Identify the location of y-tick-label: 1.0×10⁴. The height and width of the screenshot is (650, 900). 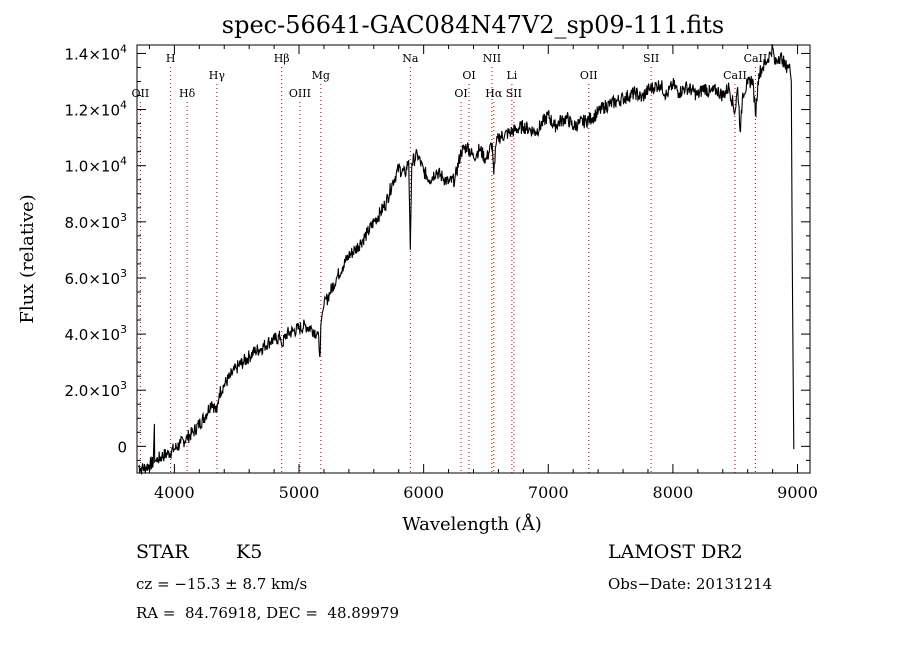
(95, 165).